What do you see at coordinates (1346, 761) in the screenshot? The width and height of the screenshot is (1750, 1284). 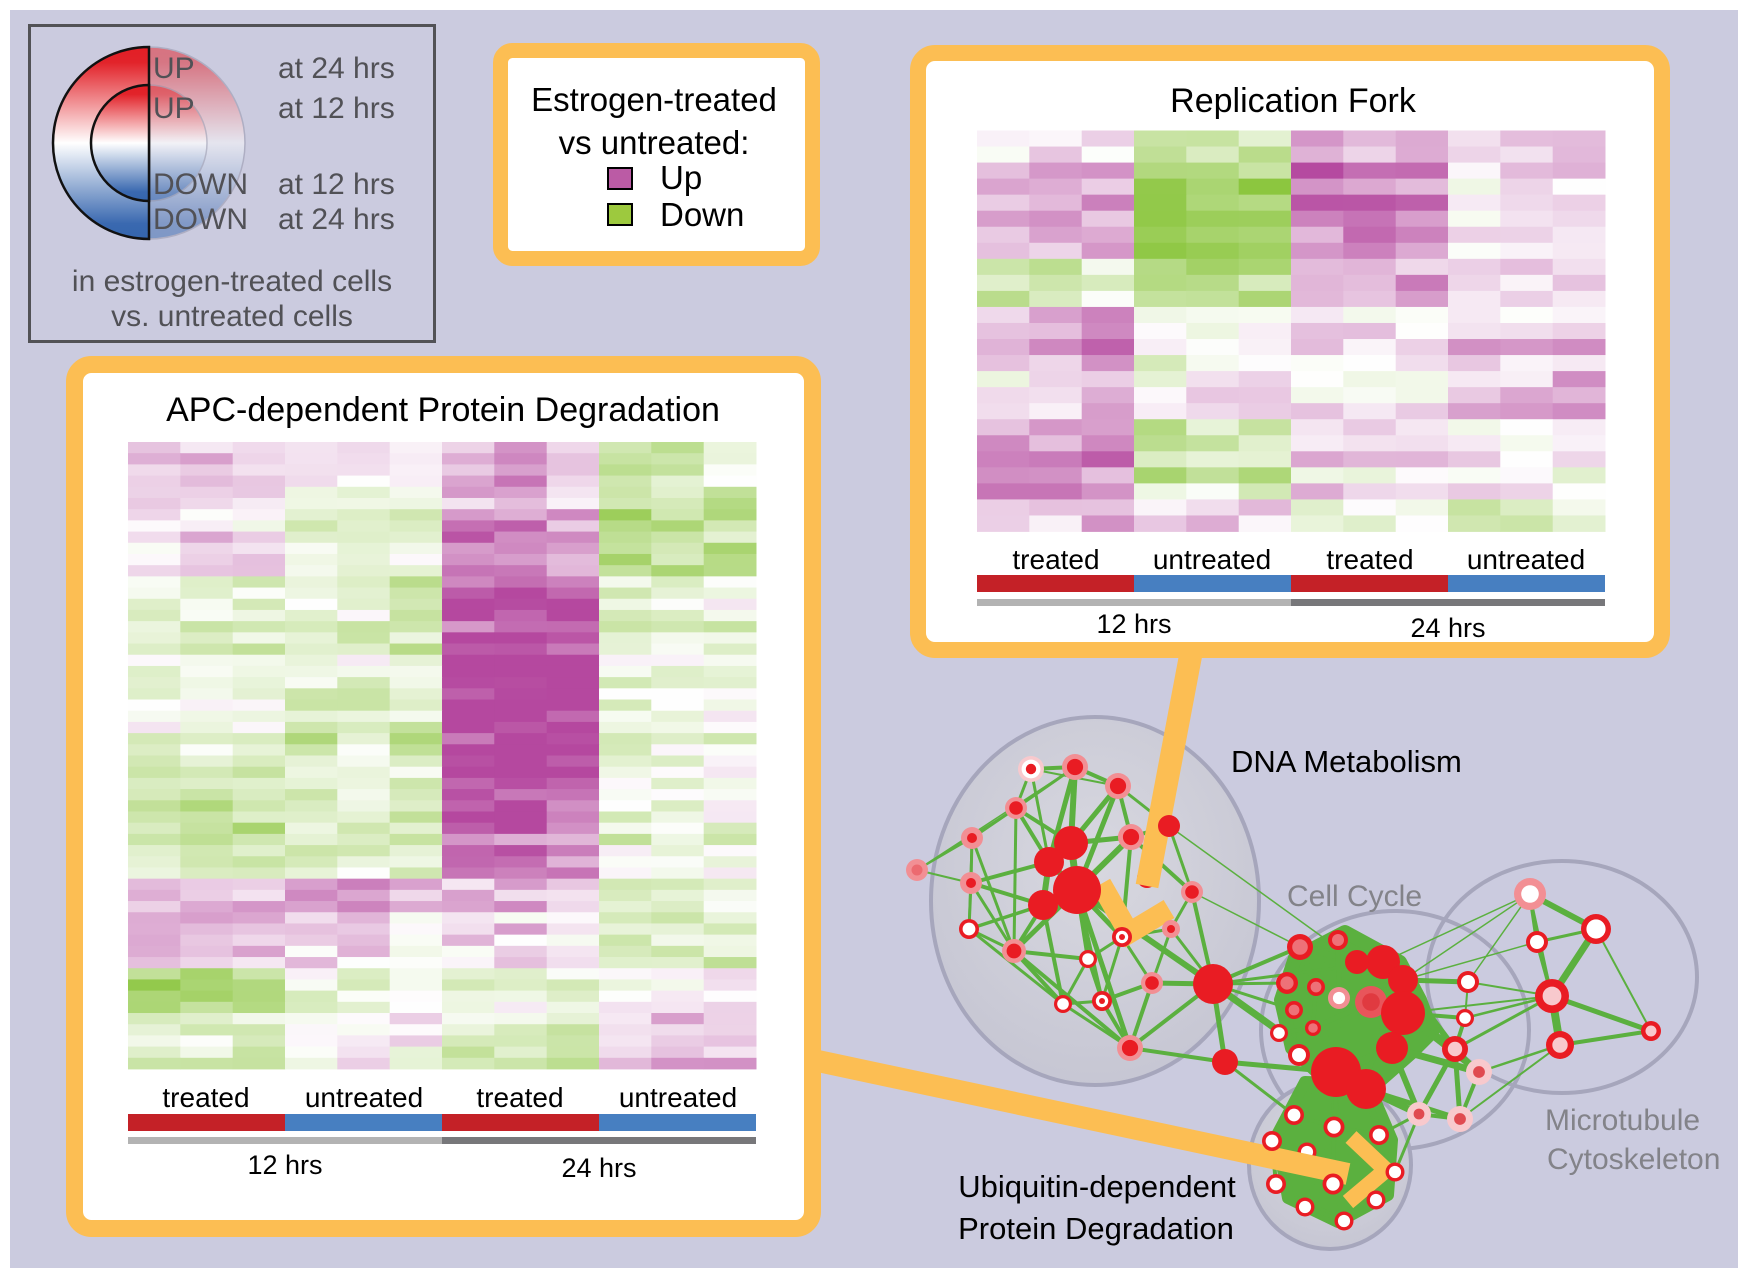 I see `svg-text: DNA Metabolism` at bounding box center [1346, 761].